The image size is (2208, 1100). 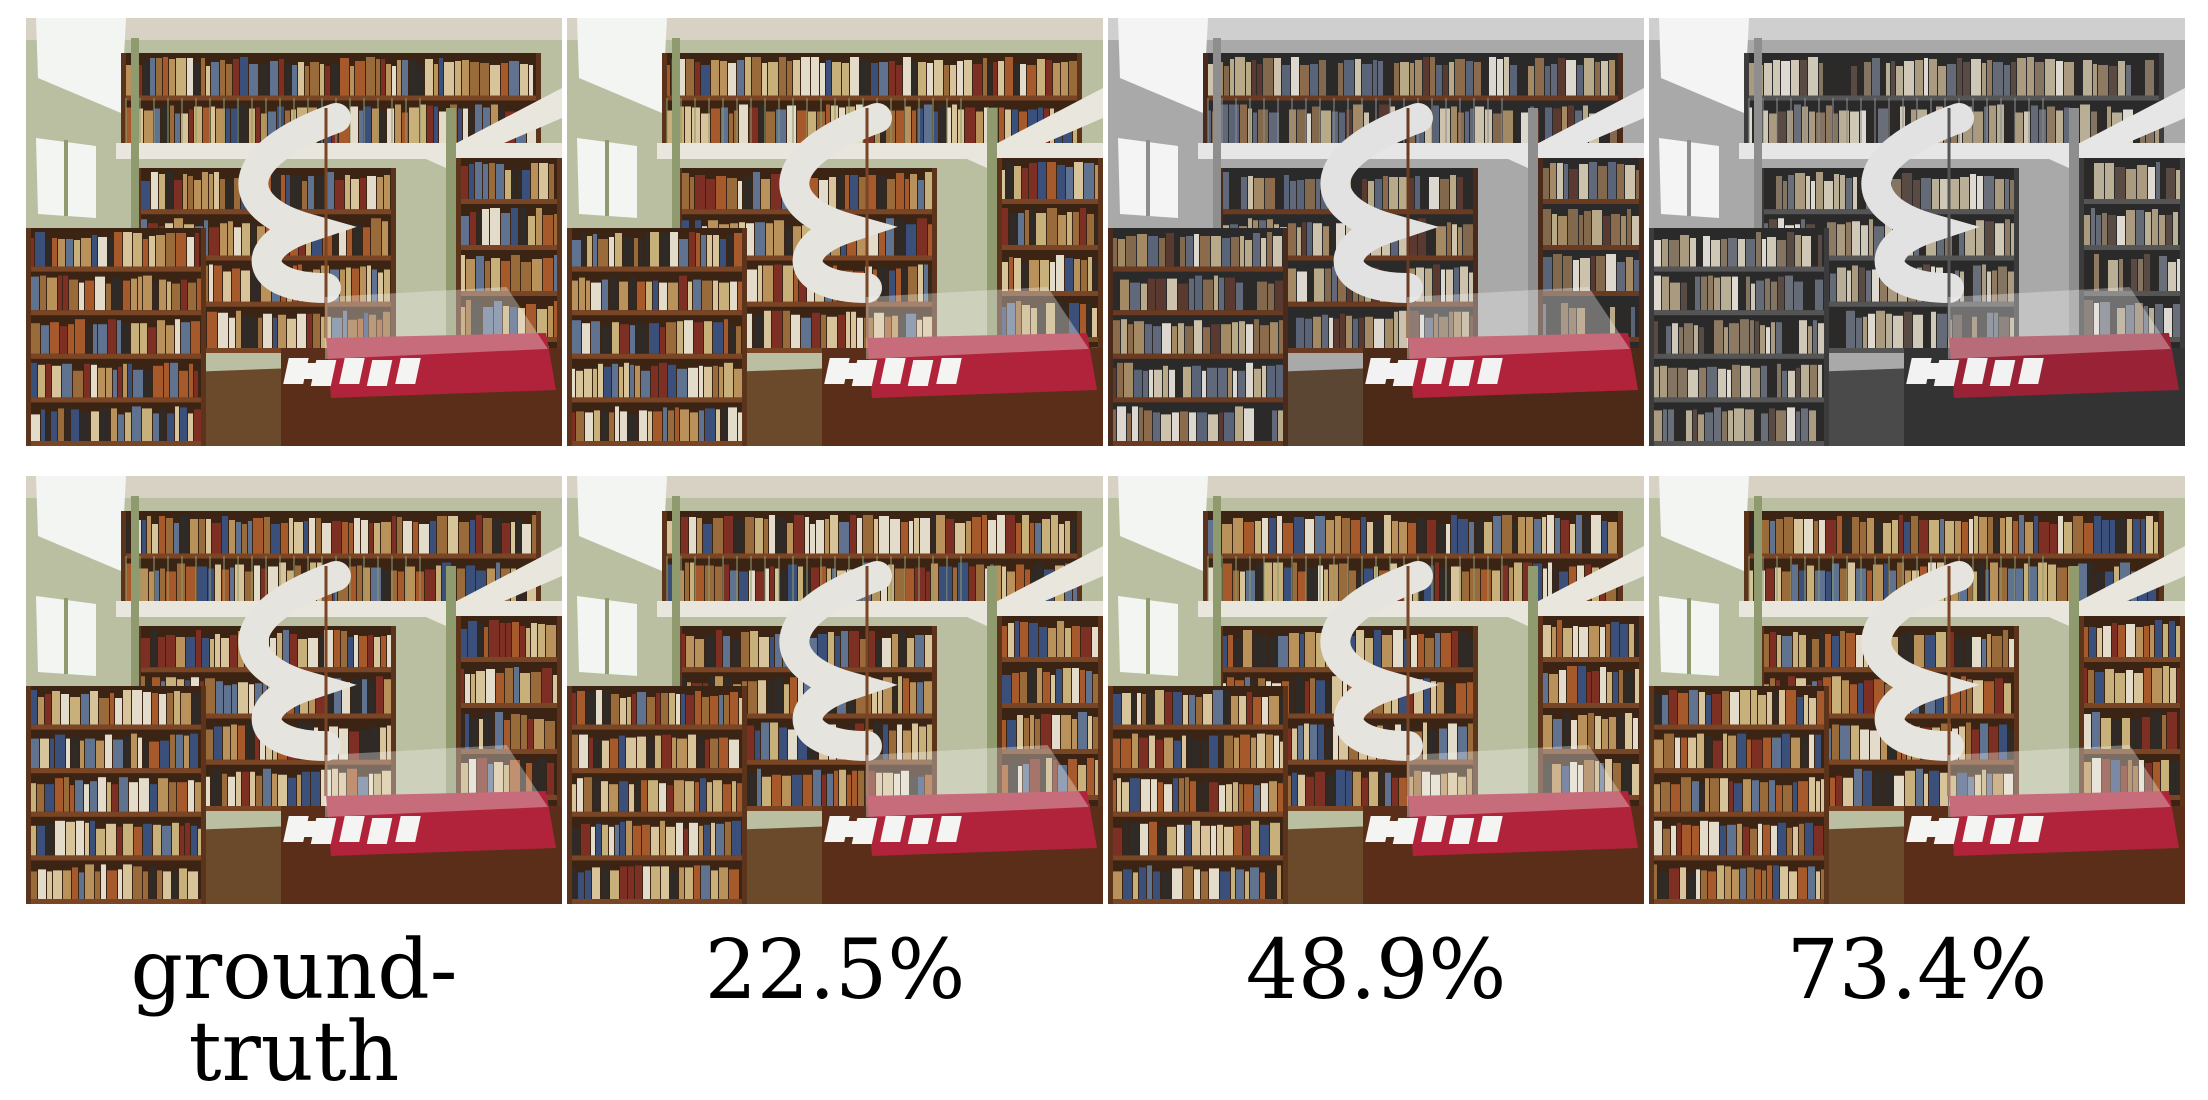 I want to click on caption-73-4: 73.4%, so click(x=1917, y=970).